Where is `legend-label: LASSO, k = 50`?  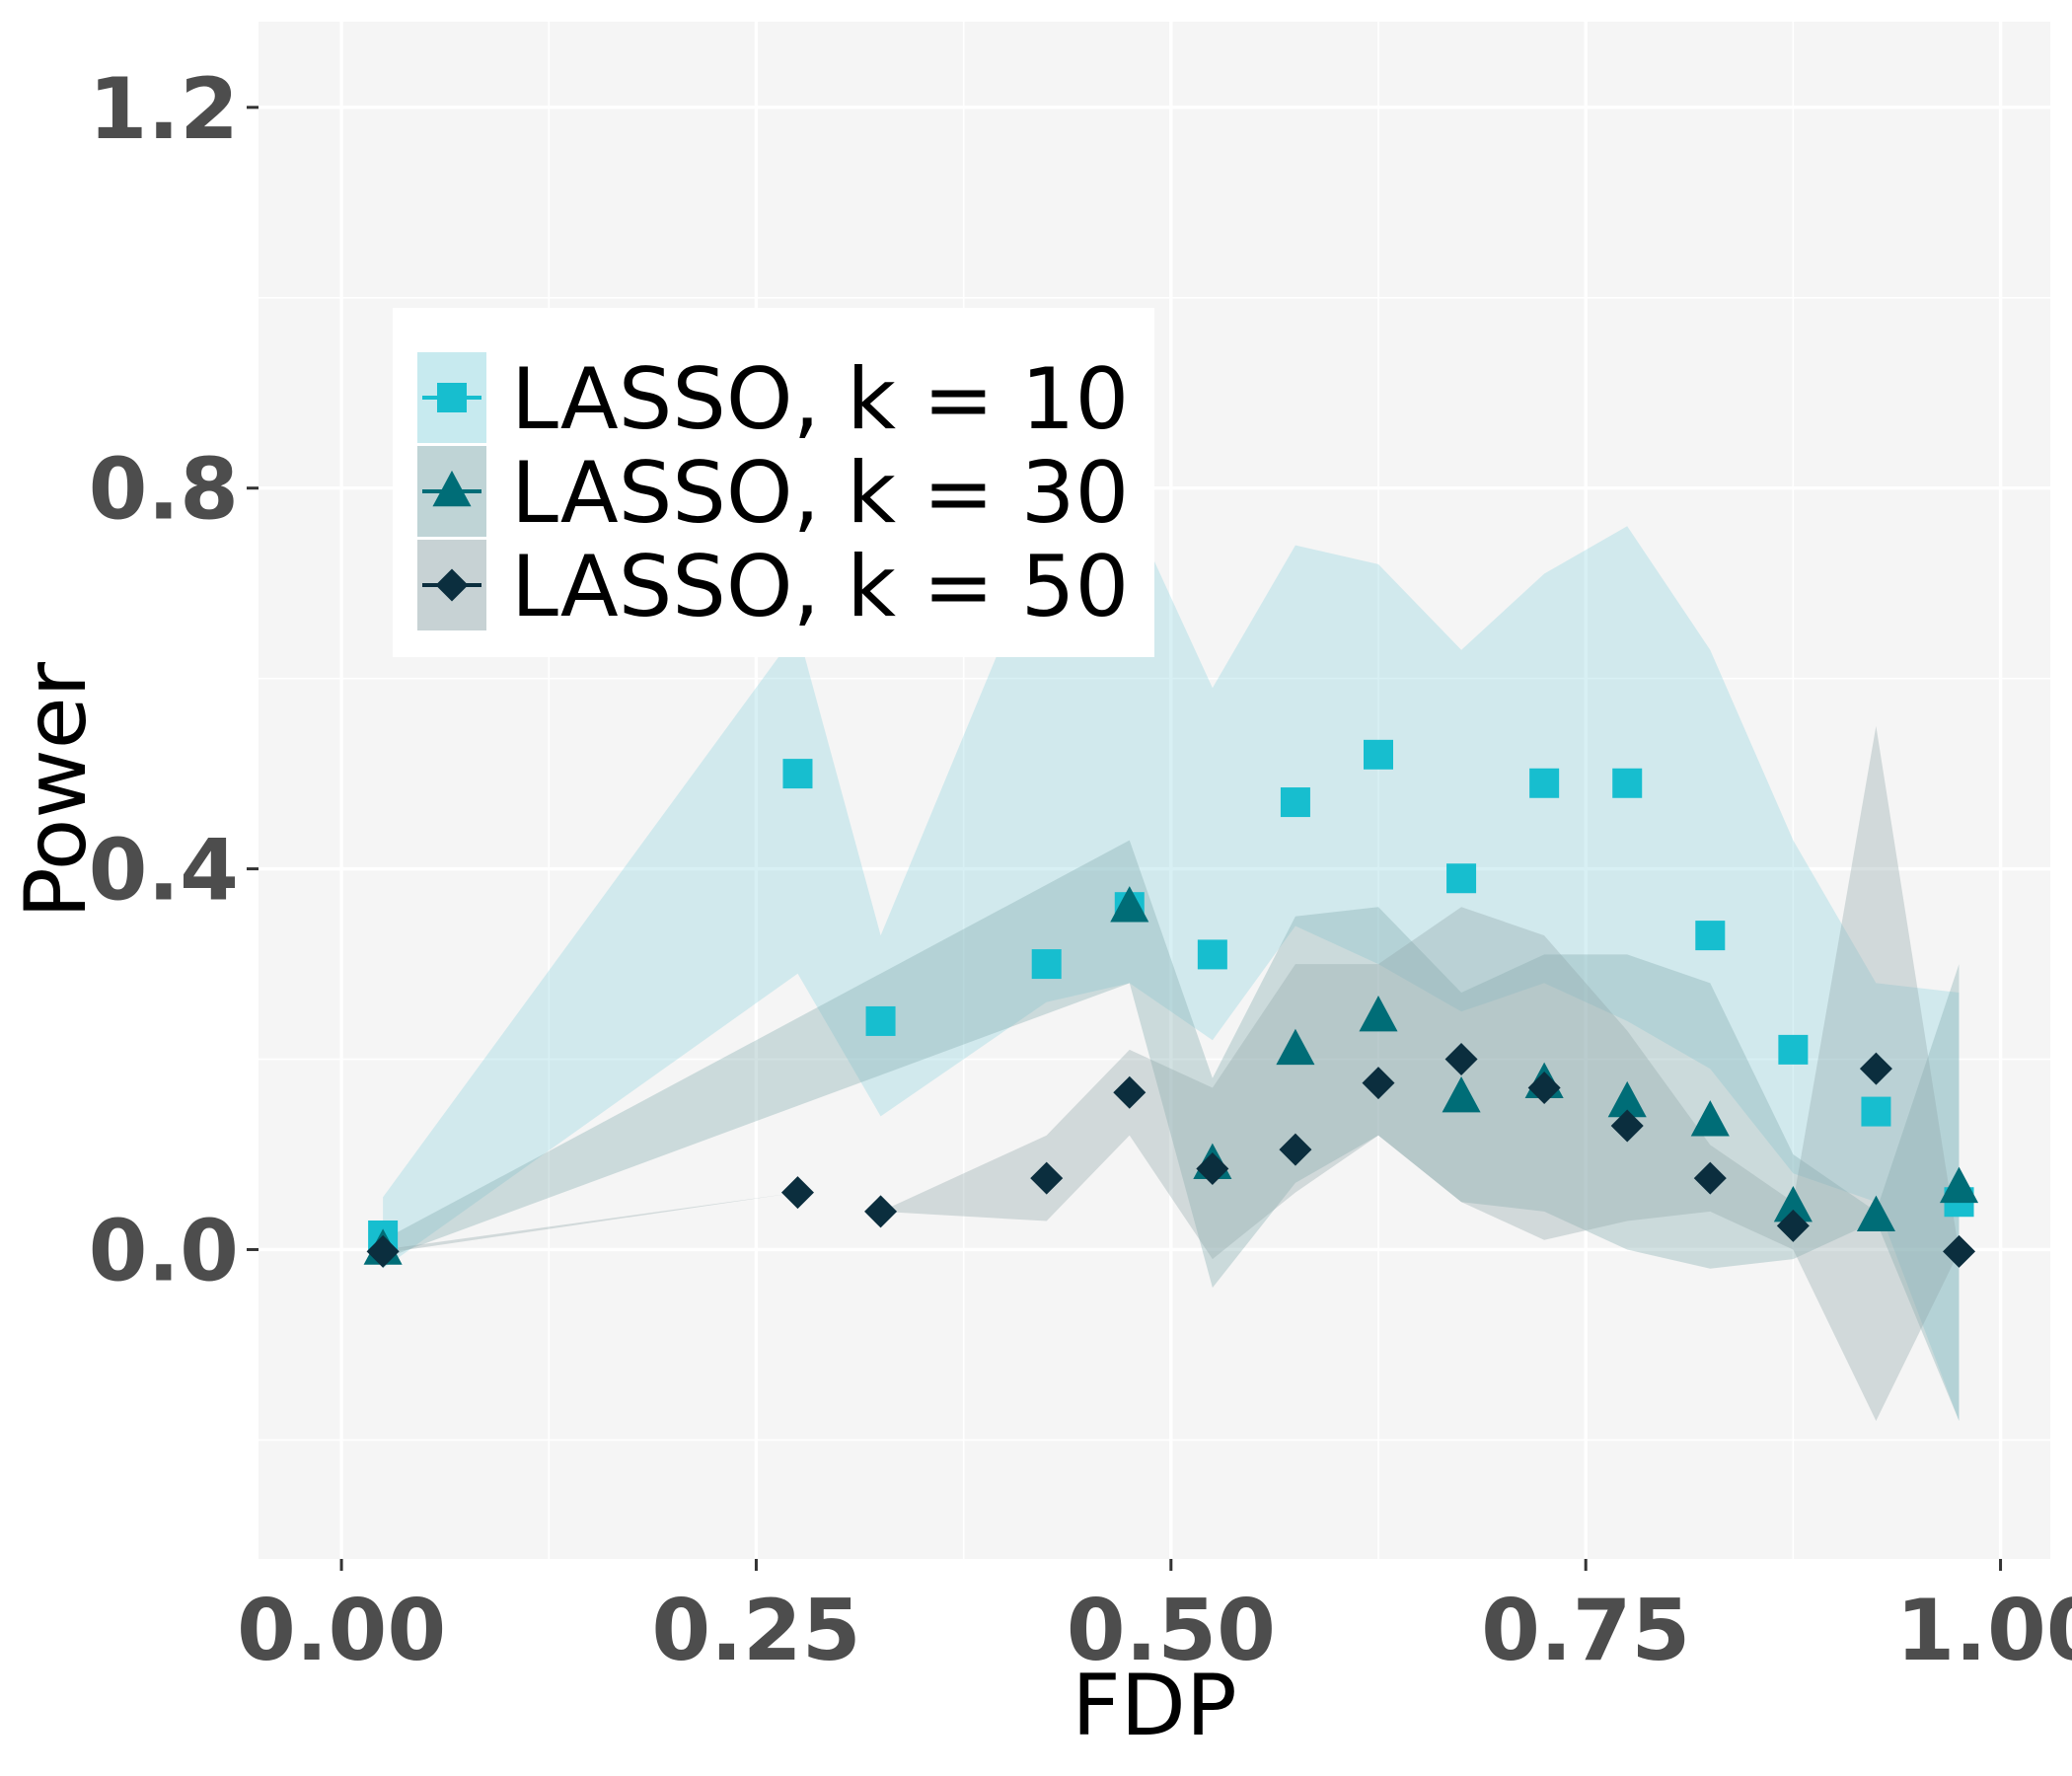
legend-label: LASSO, k = 50 is located at coordinates (820, 587).